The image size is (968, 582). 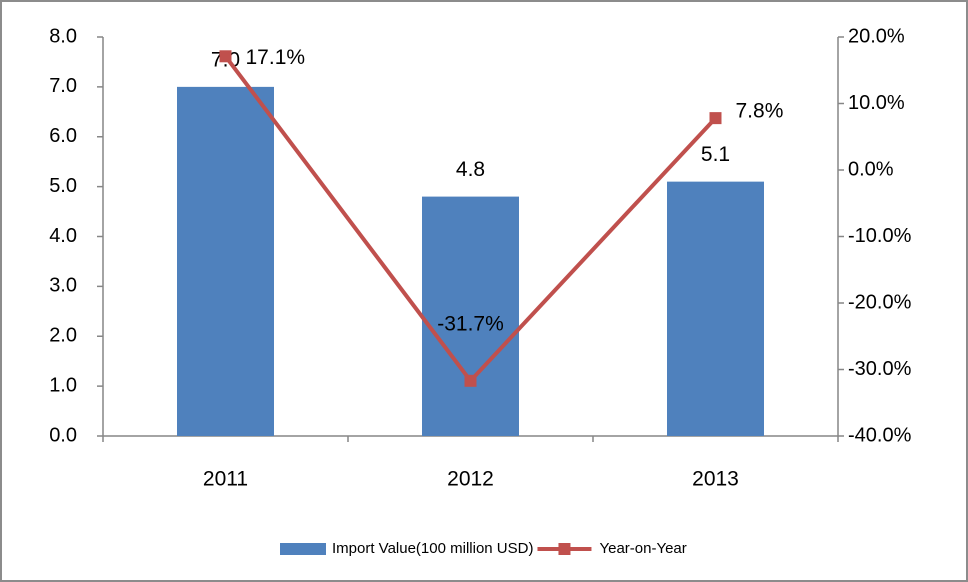 What do you see at coordinates (880, 369) in the screenshot?
I see `y2-tick-label: -30.0%` at bounding box center [880, 369].